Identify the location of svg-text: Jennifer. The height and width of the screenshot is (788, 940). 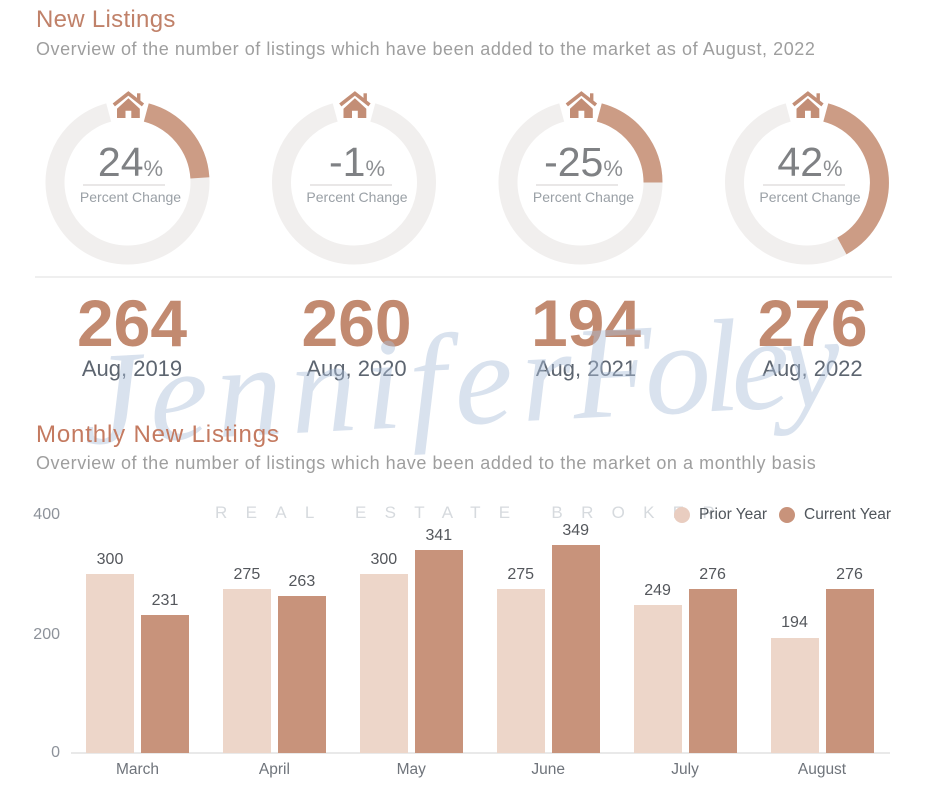
(328, 386).